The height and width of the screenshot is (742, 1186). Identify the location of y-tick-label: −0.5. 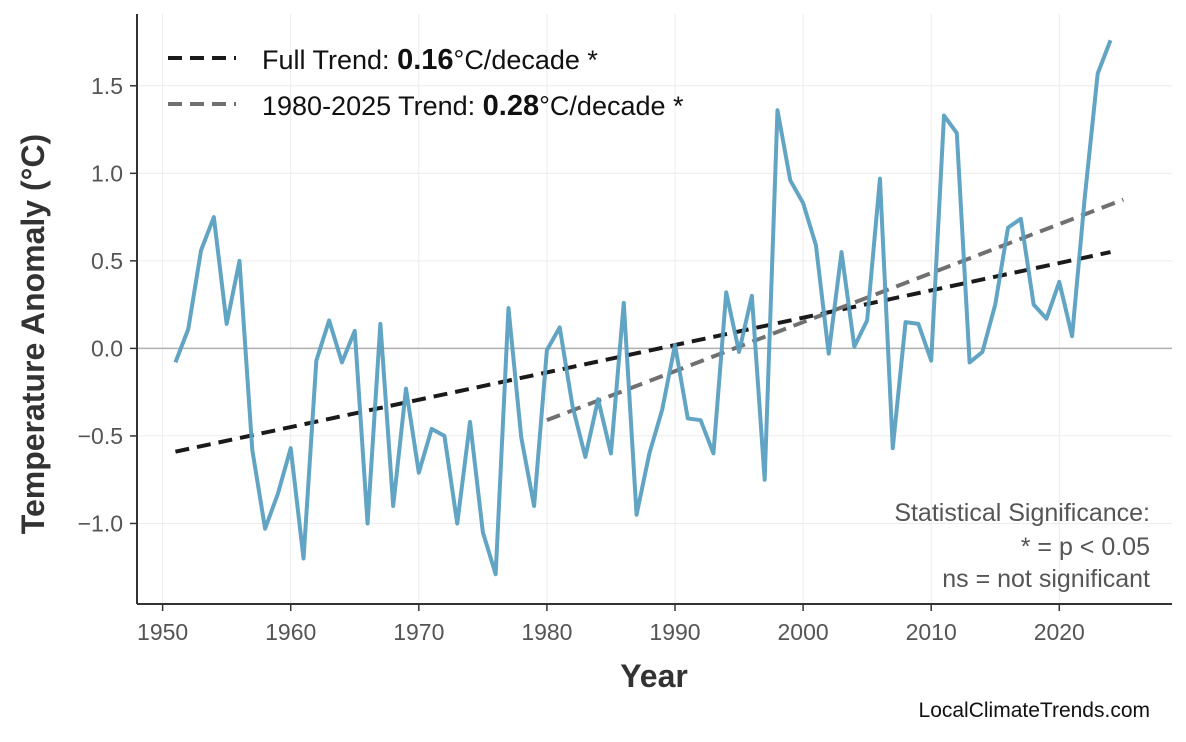
(100, 436).